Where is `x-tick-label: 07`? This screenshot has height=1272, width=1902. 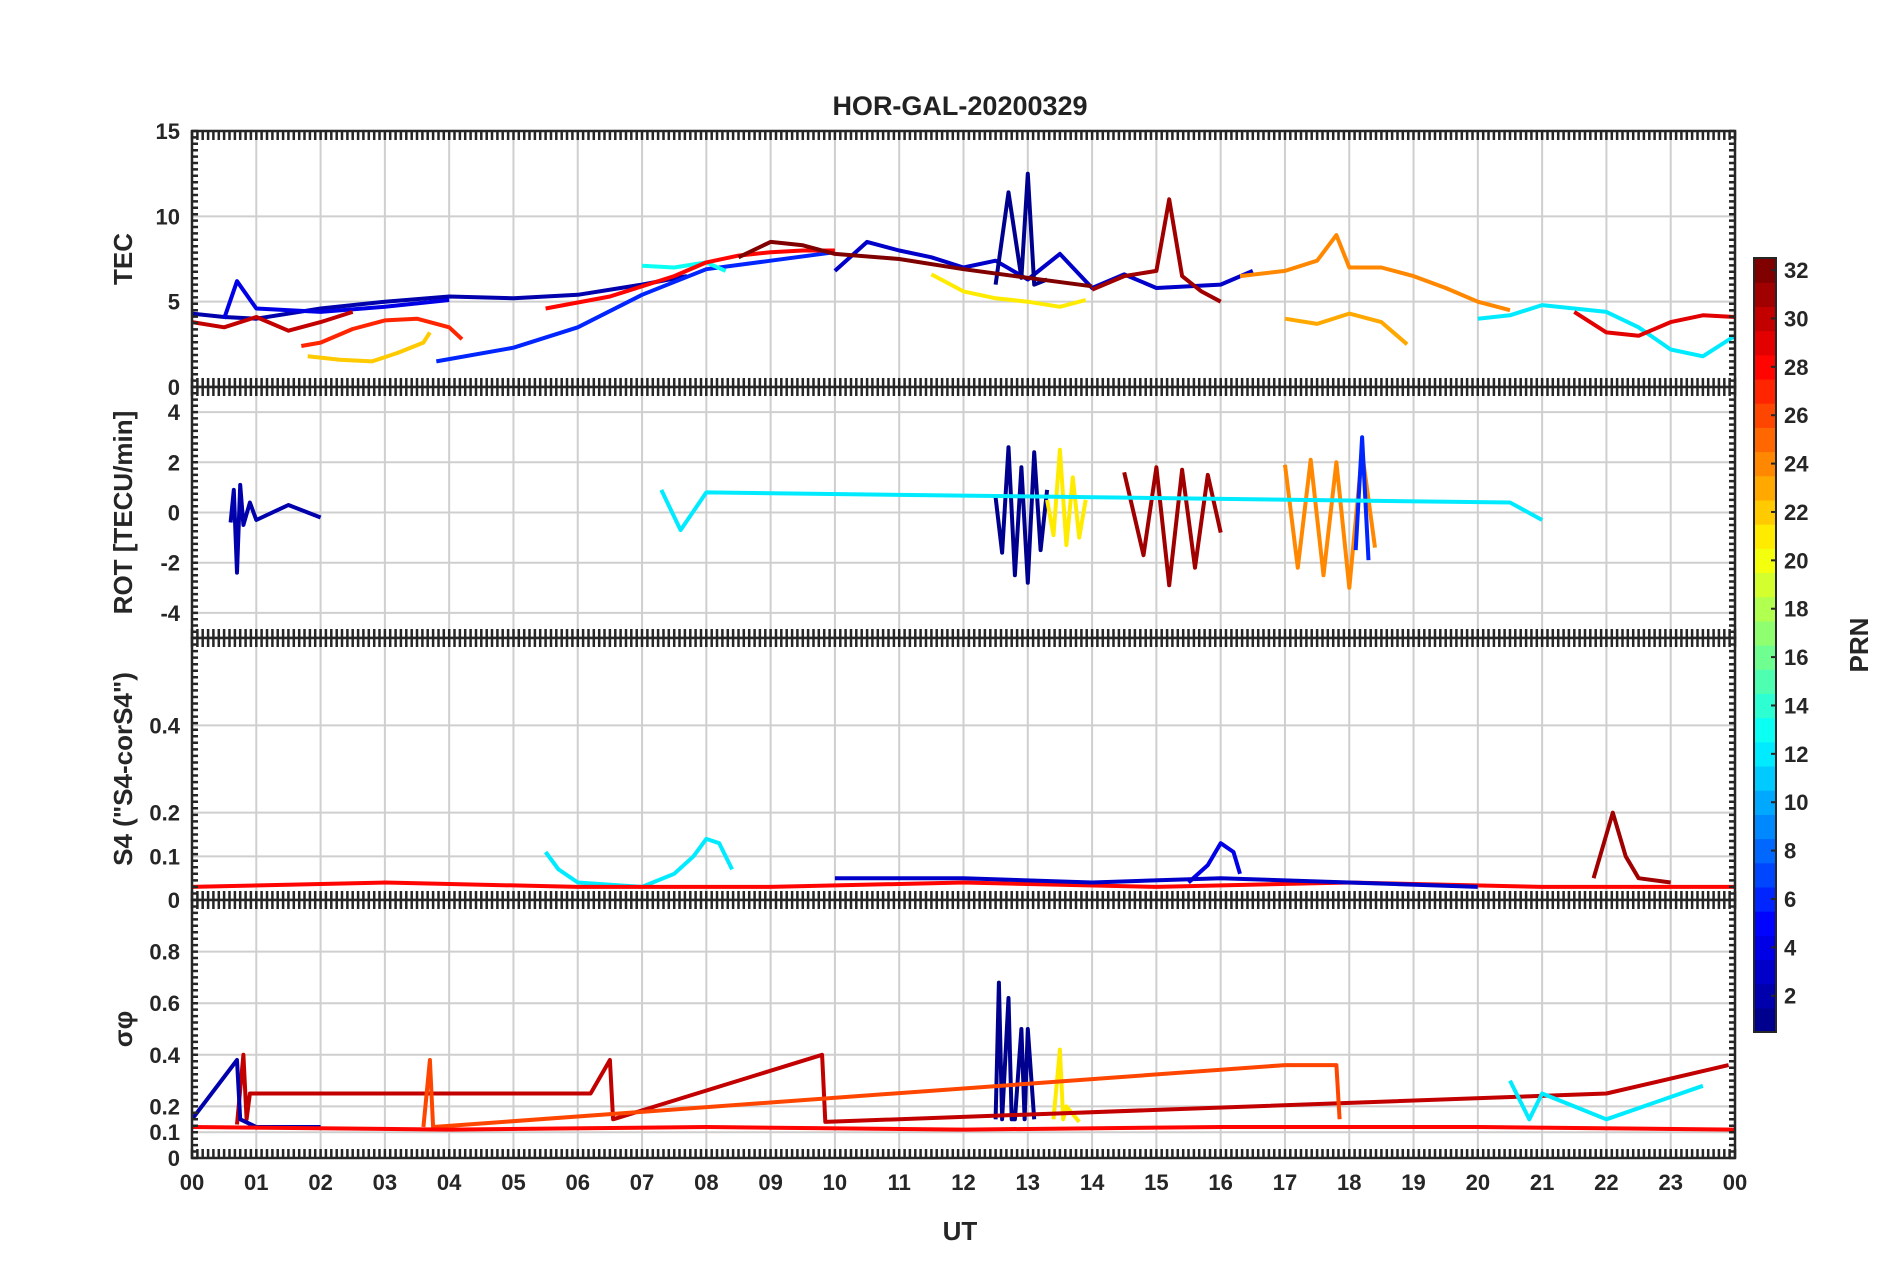 x-tick-label: 07 is located at coordinates (642, 1182).